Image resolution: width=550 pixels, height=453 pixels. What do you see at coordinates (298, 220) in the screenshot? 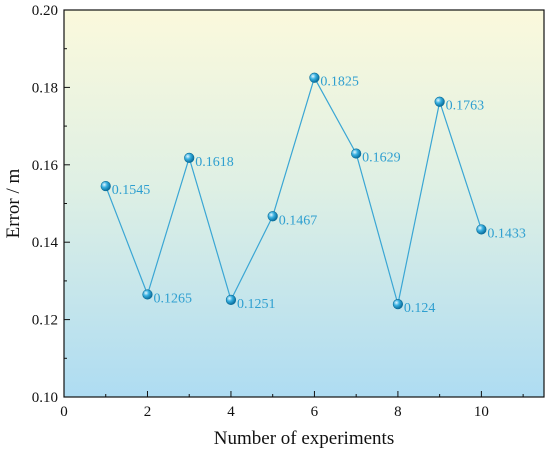
I see `data-label: 0.1467` at bounding box center [298, 220].